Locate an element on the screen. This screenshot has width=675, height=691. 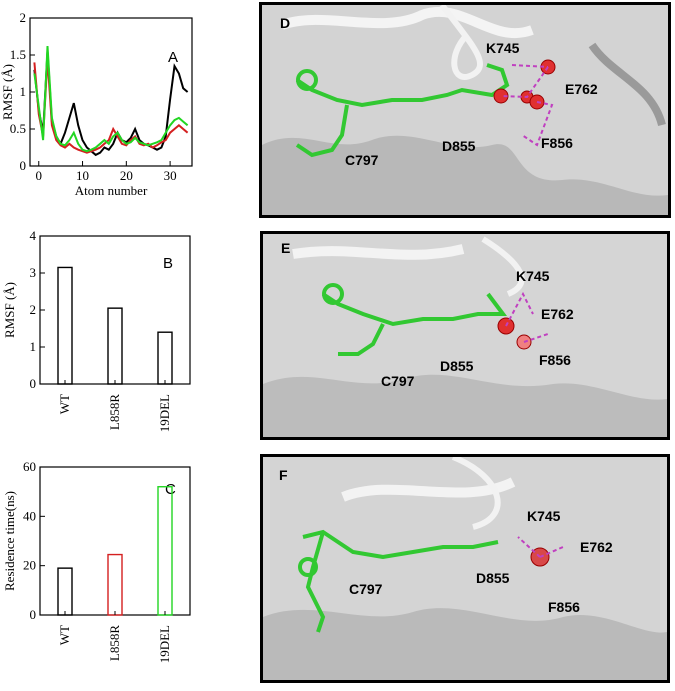
x-tick-label: 0 is located at coordinates (39, 175).